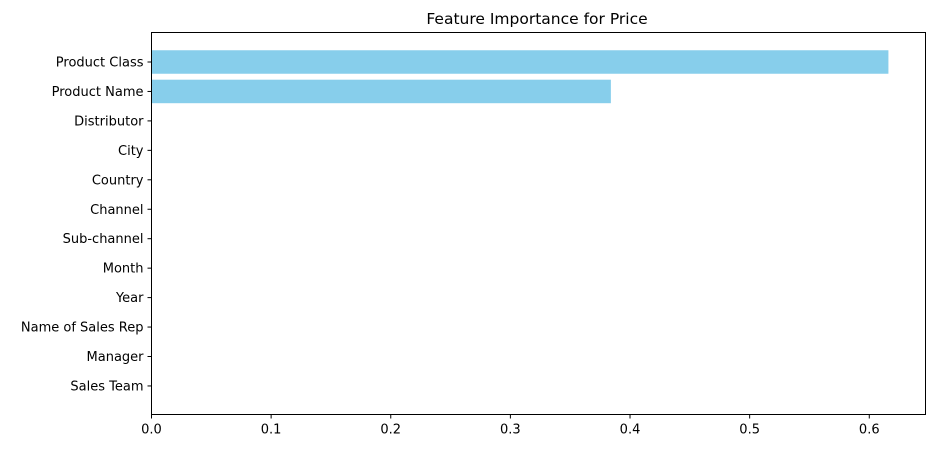 The height and width of the screenshot is (455, 935). Describe the element at coordinates (103, 239) in the screenshot. I see `y-tick-label: Sub-channel` at that location.